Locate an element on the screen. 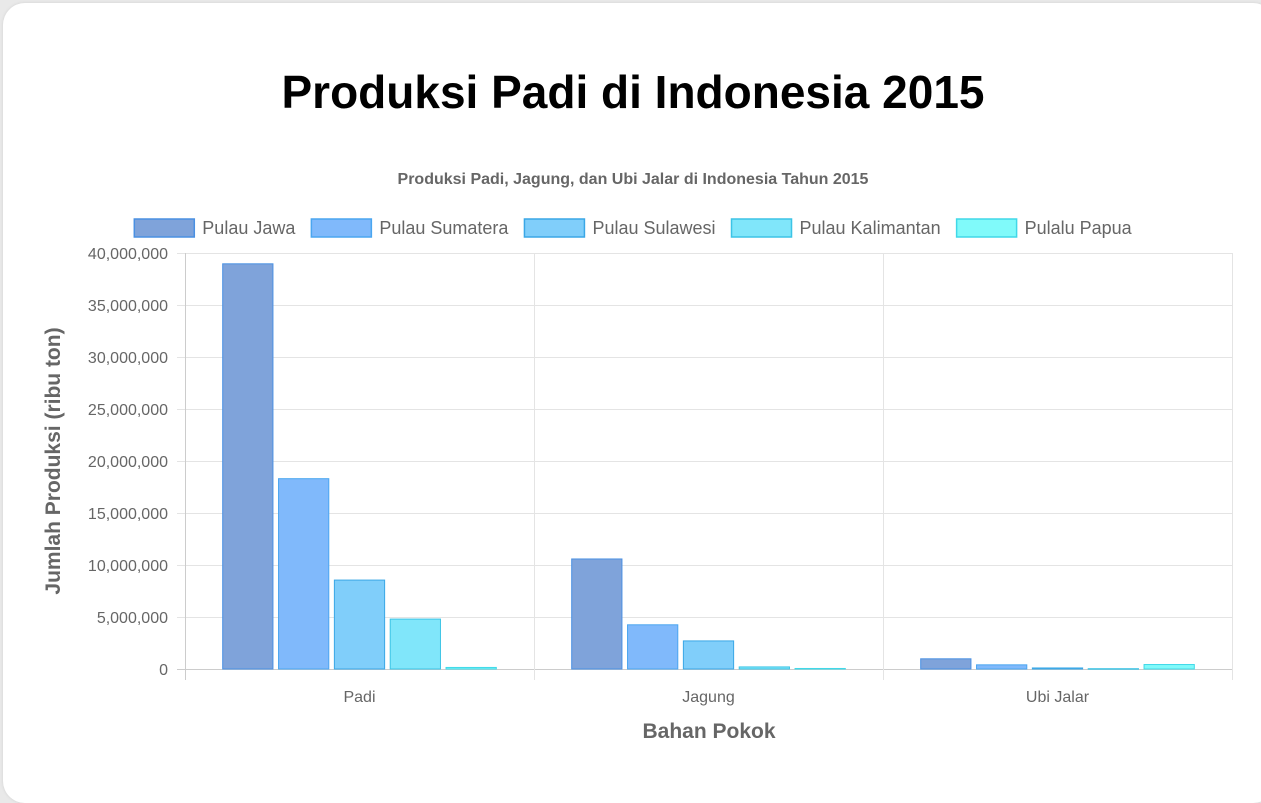 The width and height of the screenshot is (1261, 803). legend-item: Pulau Kalimantan is located at coordinates (835, 228).